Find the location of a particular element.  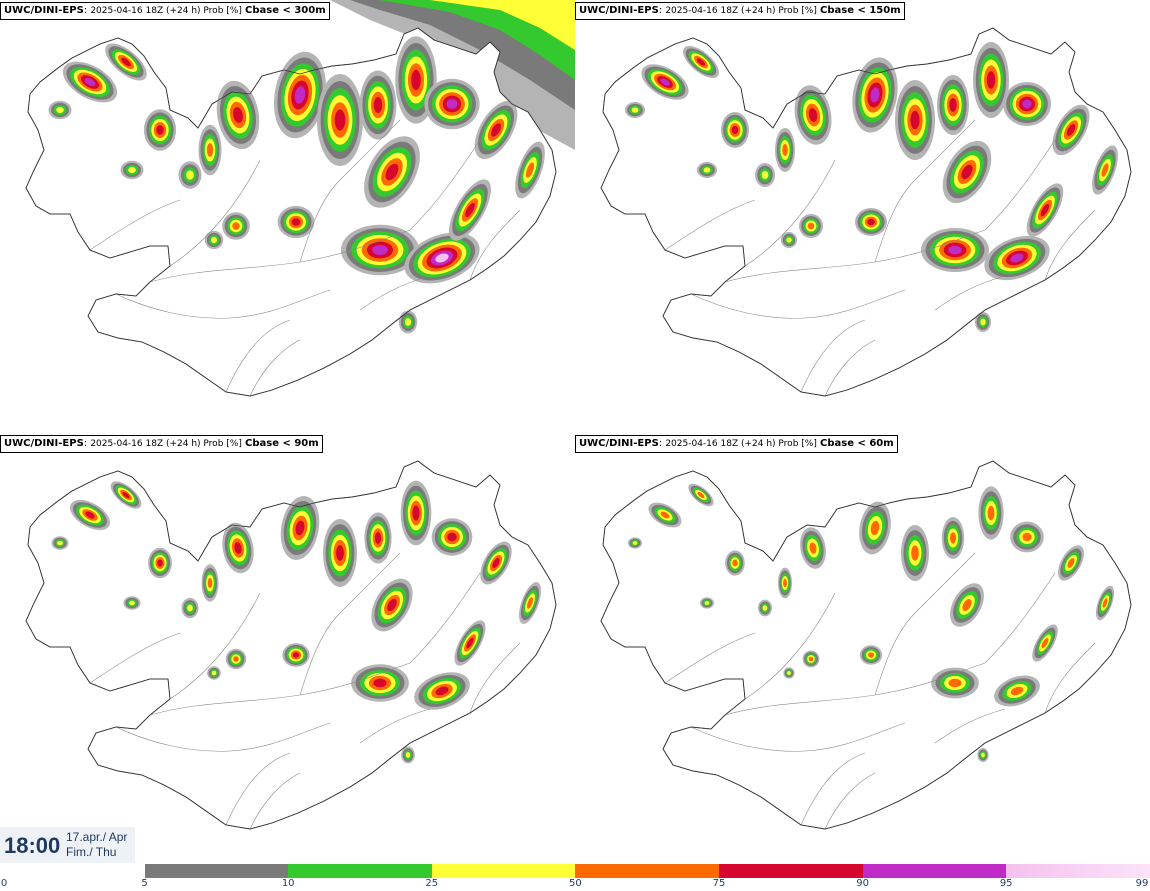

probability-field is located at coordinates (871, 187).